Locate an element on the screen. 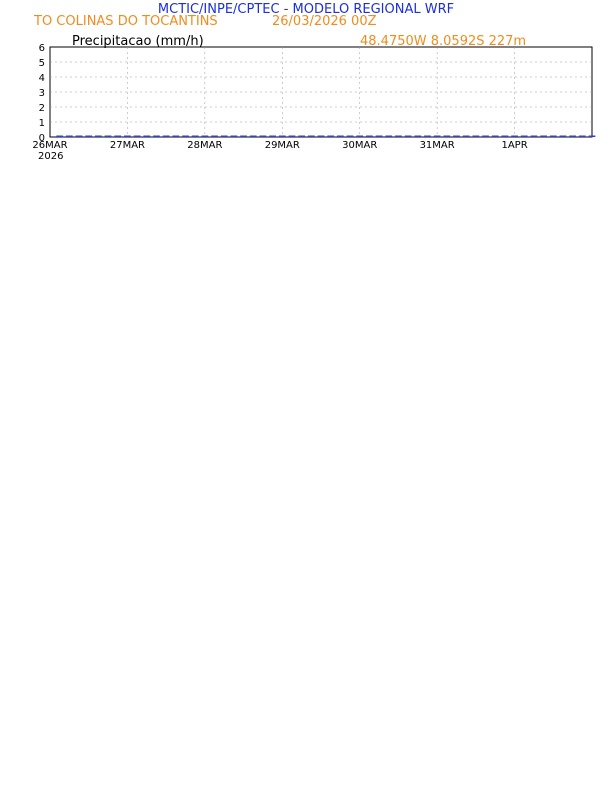 This screenshot has width=612, height=792. precip-xtick-label: 26MAR is located at coordinates (49, 145).